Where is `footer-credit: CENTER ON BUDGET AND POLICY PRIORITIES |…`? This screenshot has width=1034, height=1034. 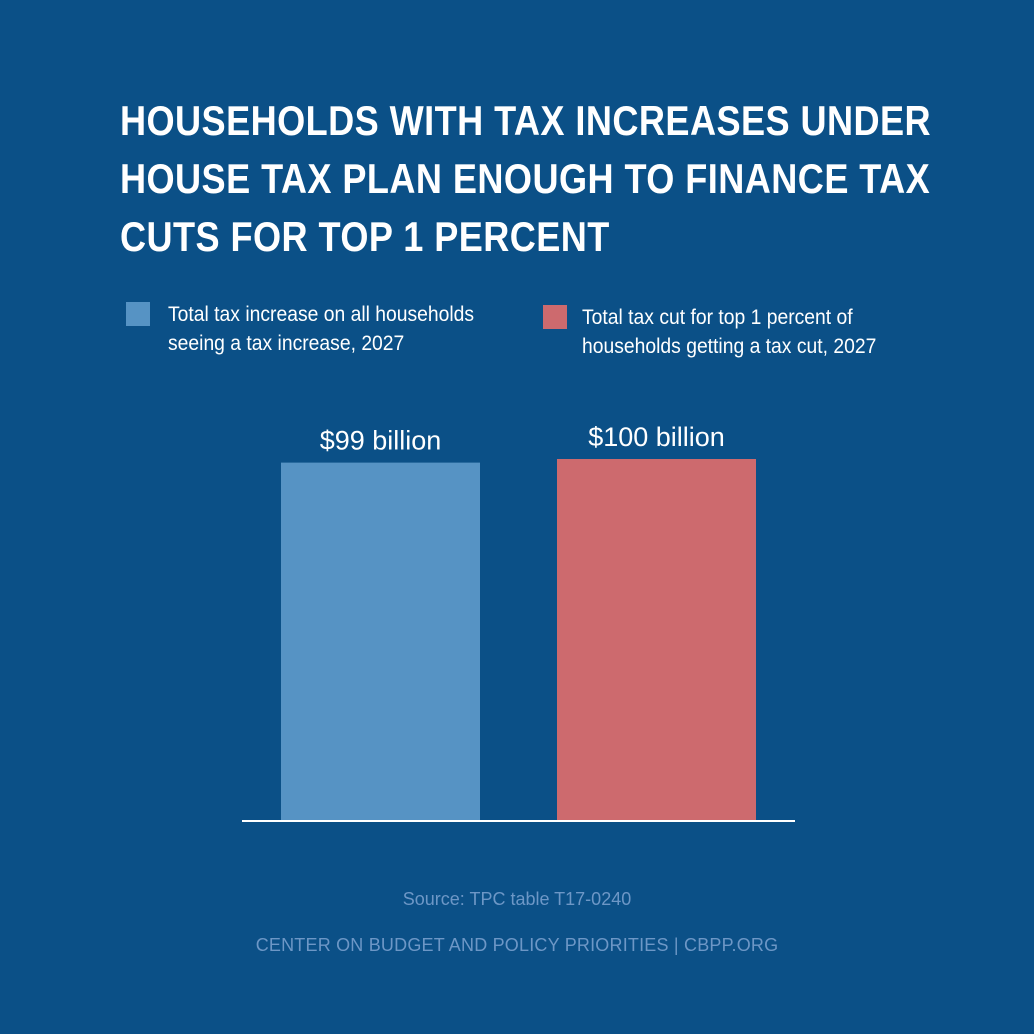
footer-credit: CENTER ON BUDGET AND POLICY PRIORITIES |… is located at coordinates (517, 945).